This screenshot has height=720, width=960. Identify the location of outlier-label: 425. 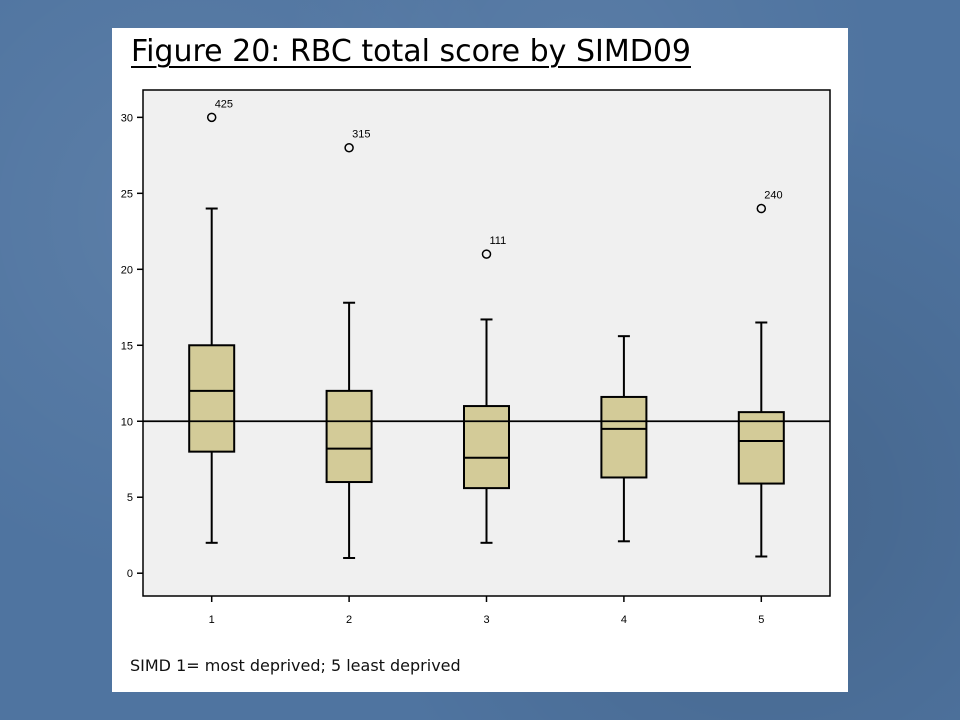
(224, 104).